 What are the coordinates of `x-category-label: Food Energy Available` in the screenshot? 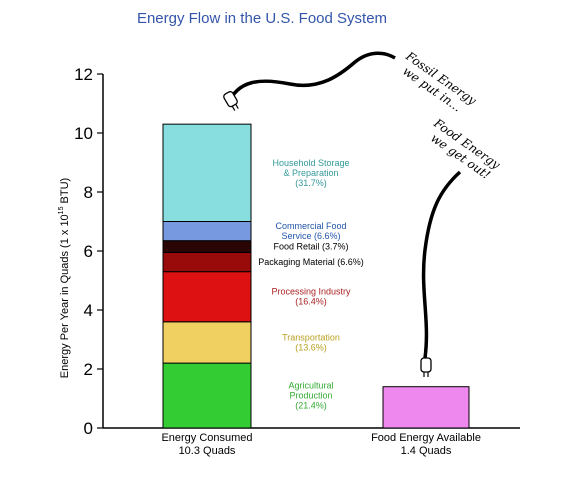 It's located at (426, 438).